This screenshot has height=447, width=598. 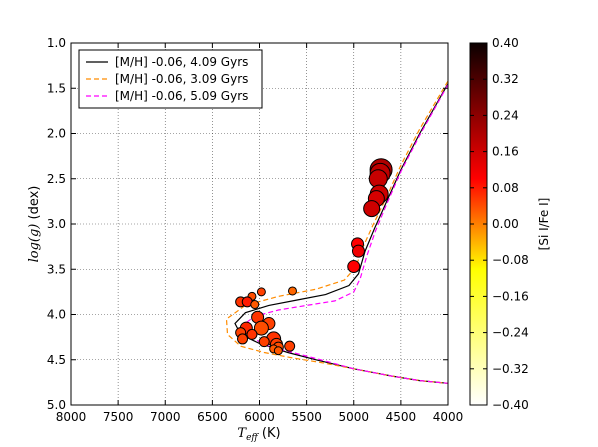 I want to click on y-tick-label: 4.0, so click(x=56, y=315).